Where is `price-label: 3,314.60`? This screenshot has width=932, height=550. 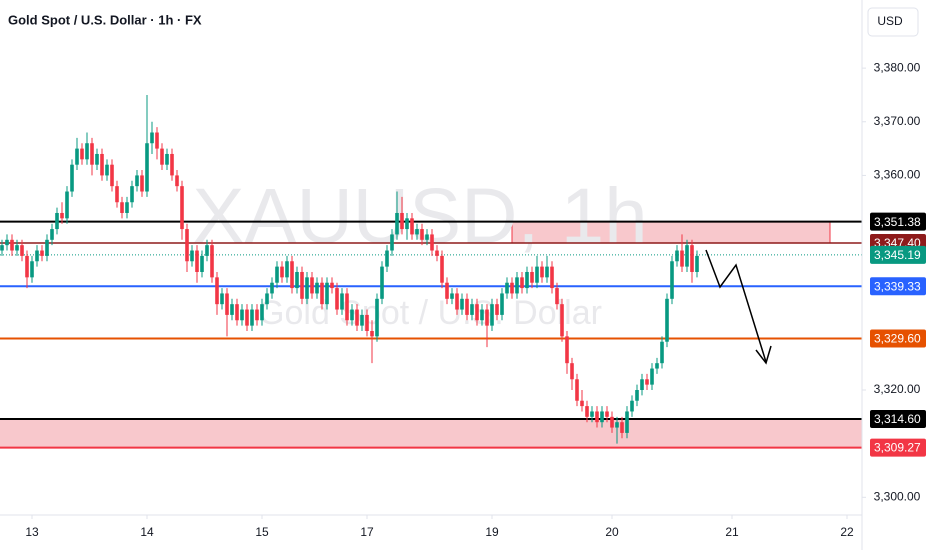 price-label: 3,314.60 is located at coordinates (897, 419).